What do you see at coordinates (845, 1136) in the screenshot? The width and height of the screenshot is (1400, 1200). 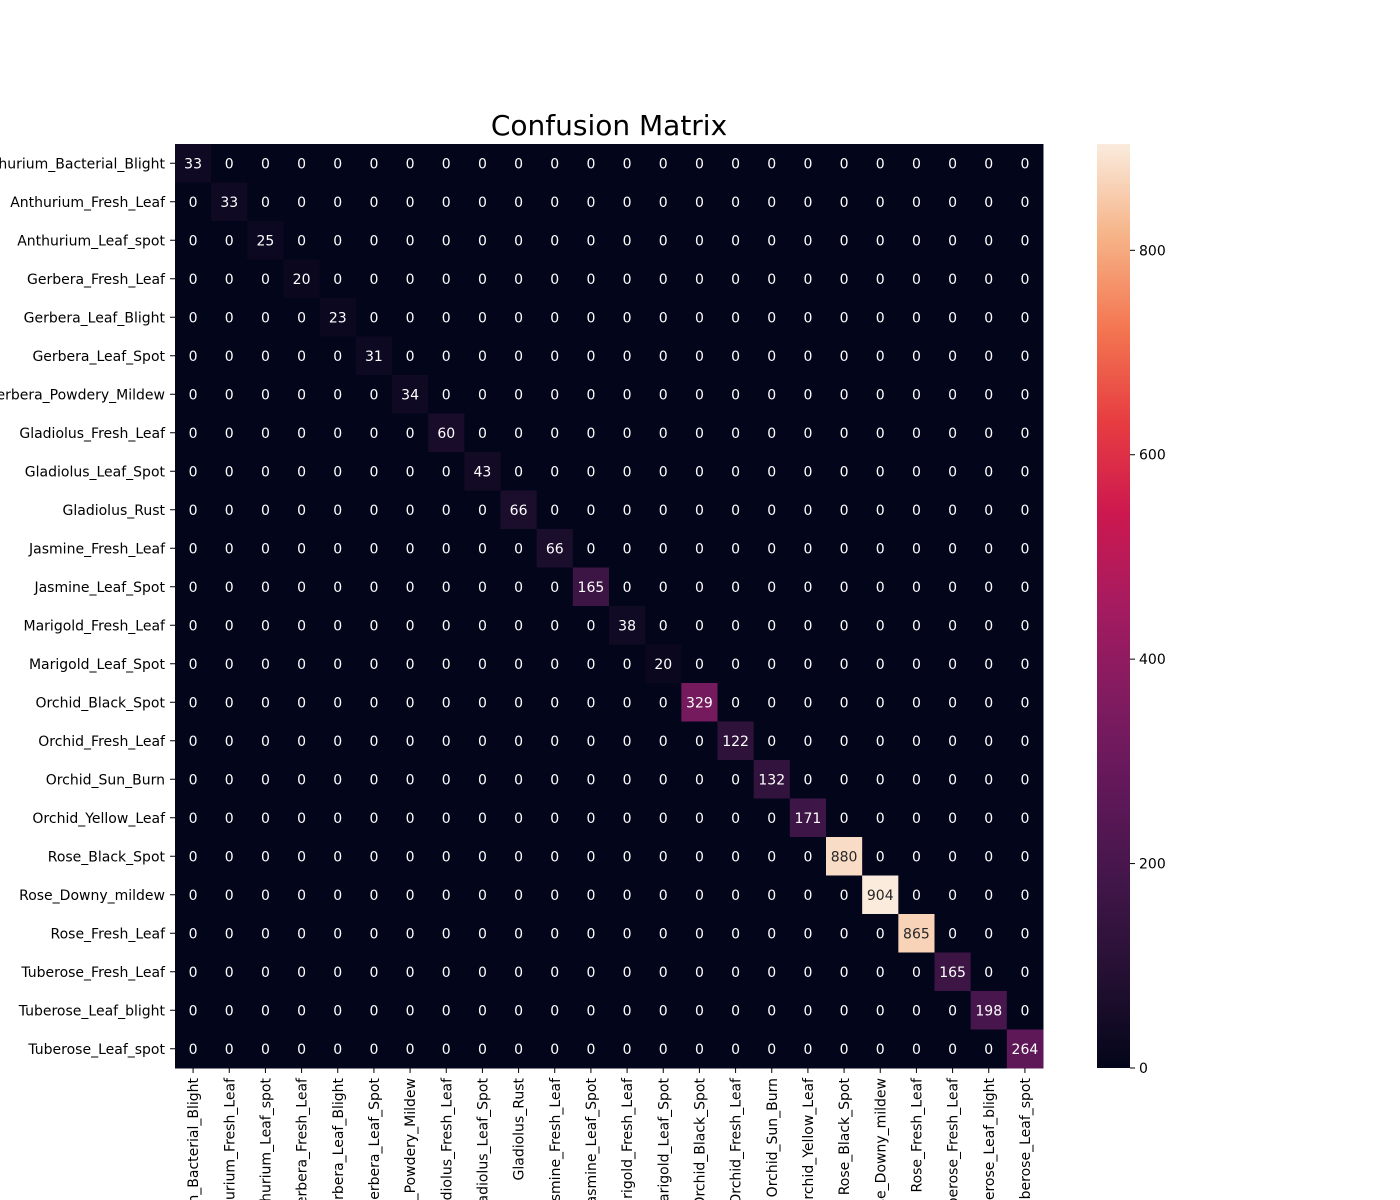 I see `column-tick-label: Rose_Black_Spot` at bounding box center [845, 1136].